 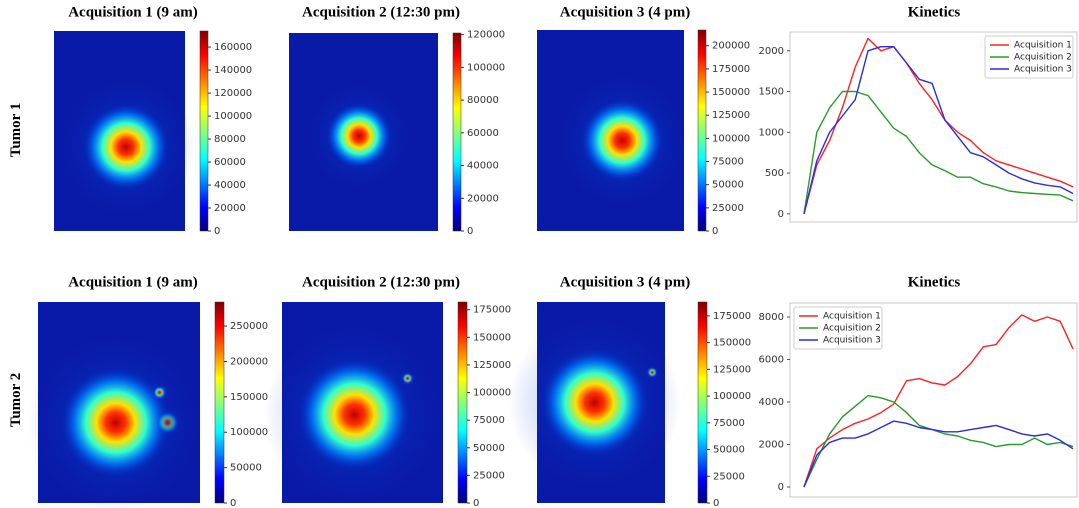 What do you see at coordinates (771, 92) in the screenshot?
I see `y-tick-label: 1500` at bounding box center [771, 92].